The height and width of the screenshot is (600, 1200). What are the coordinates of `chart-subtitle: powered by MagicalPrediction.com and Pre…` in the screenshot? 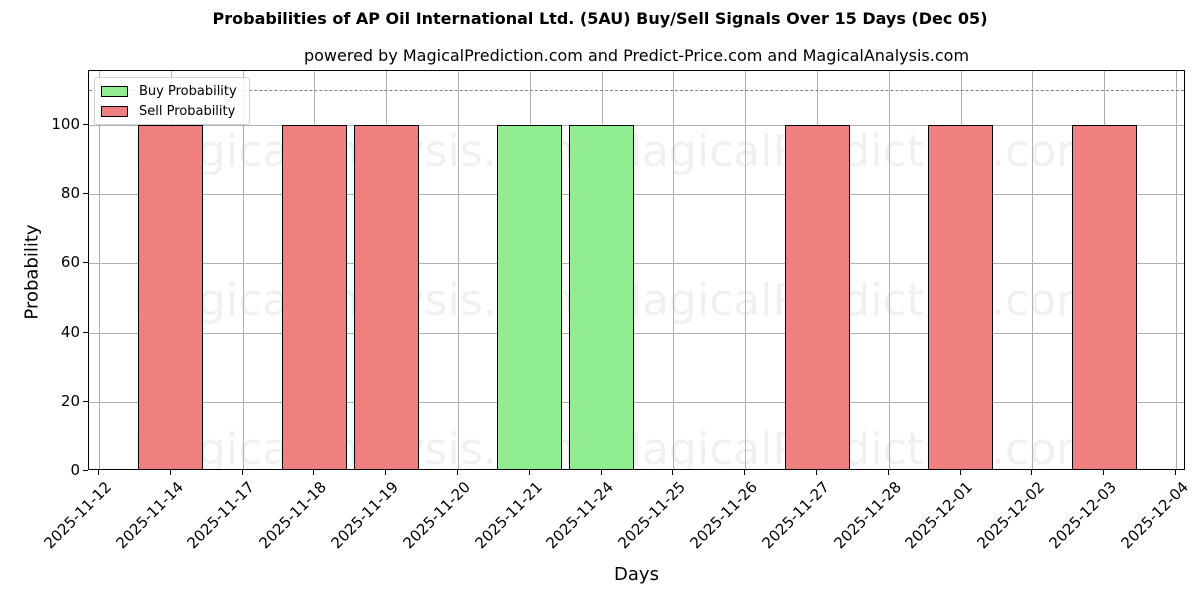 It's located at (636, 55).